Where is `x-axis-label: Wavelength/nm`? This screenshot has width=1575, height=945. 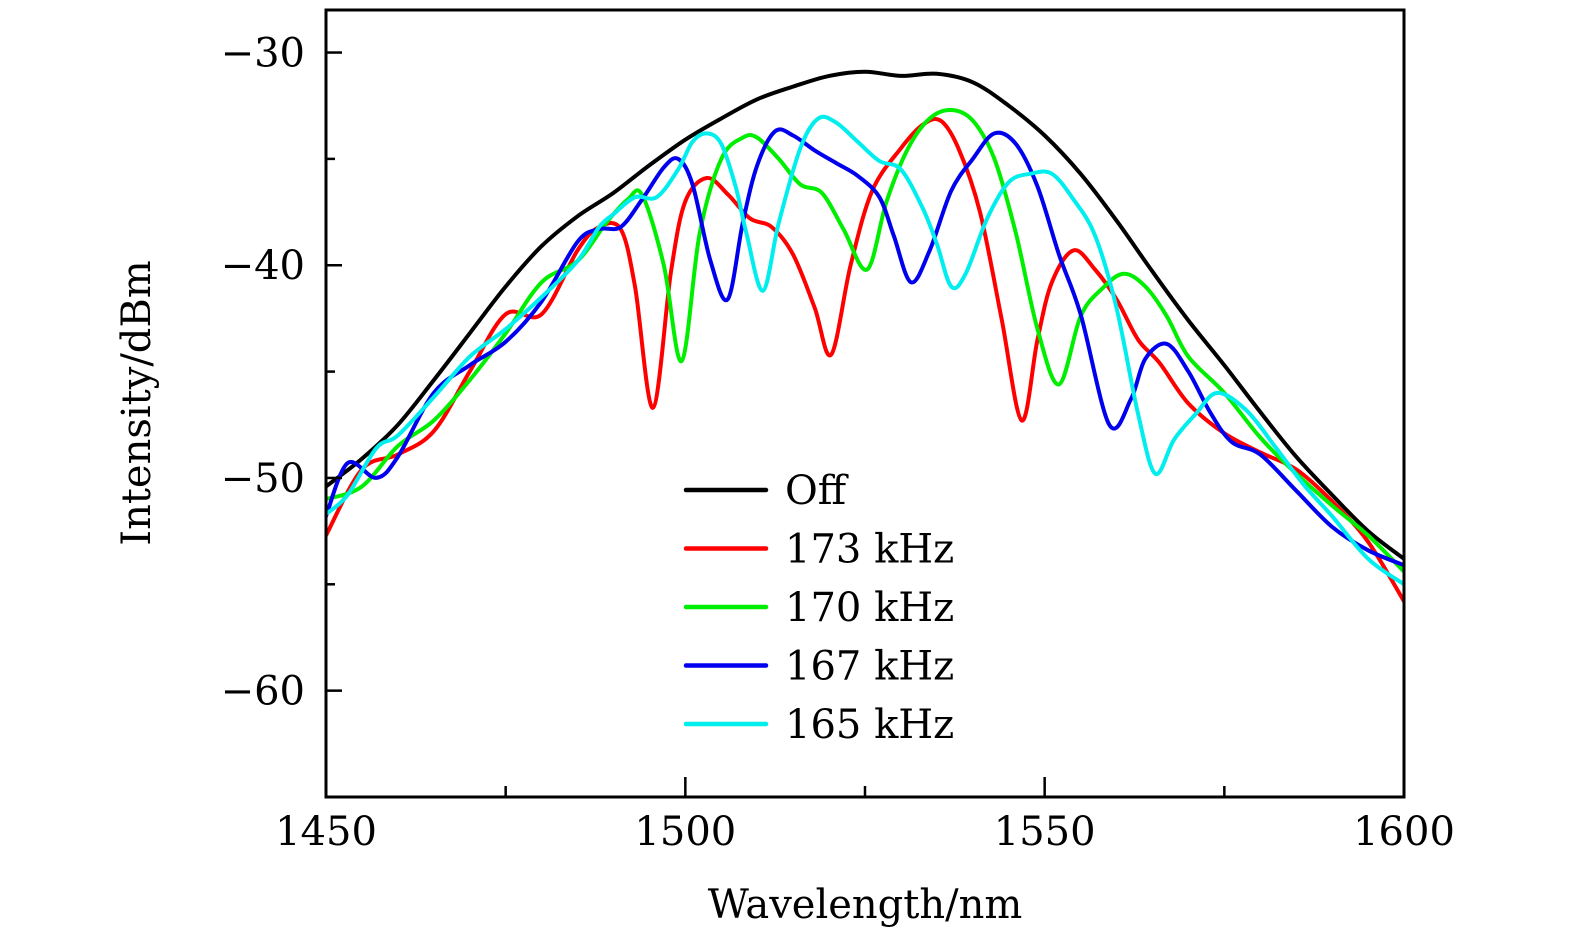 x-axis-label: Wavelength/nm is located at coordinates (865, 905).